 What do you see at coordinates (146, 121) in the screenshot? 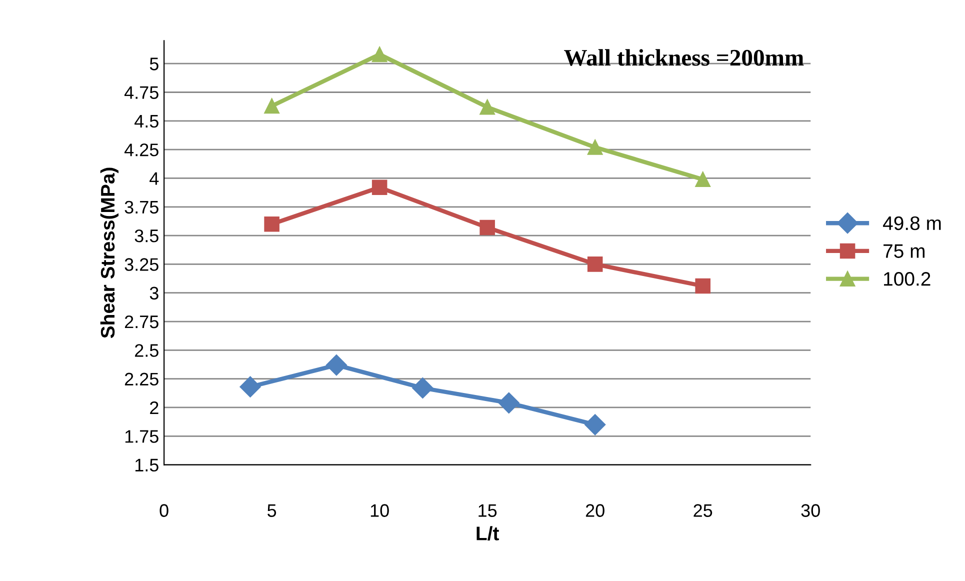
I see `y-tick-label: 4.5` at bounding box center [146, 121].